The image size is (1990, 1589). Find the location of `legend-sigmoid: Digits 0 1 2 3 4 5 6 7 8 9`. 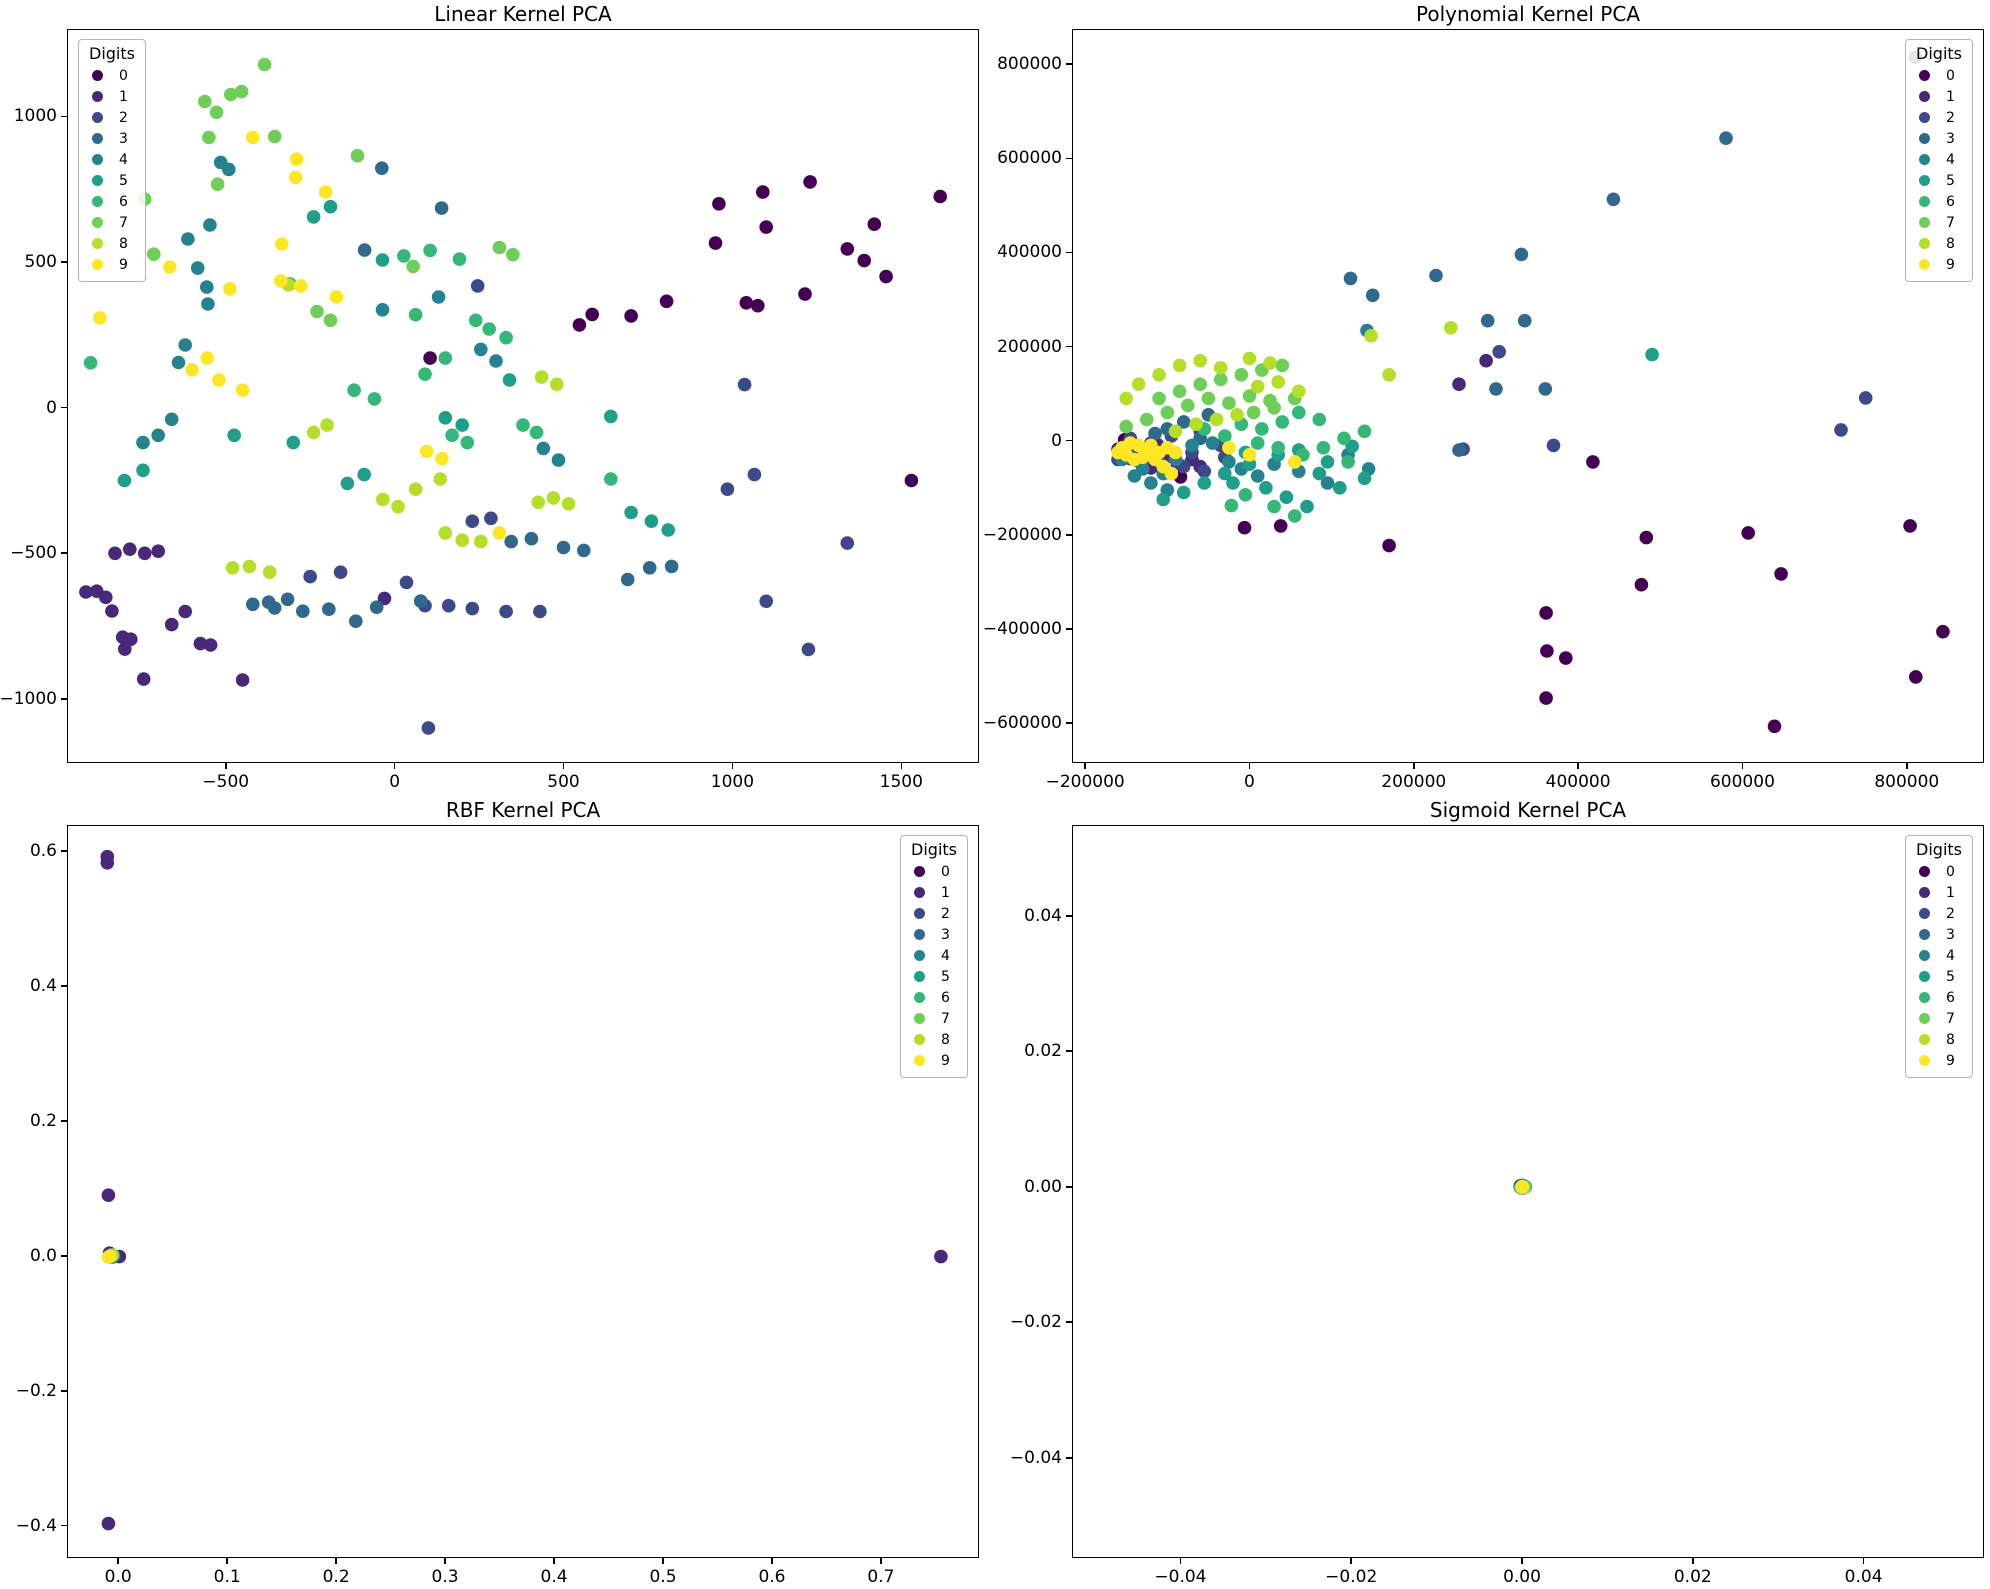

legend-sigmoid: Digits 0 1 2 3 4 5 6 7 8 9 is located at coordinates (1939, 956).